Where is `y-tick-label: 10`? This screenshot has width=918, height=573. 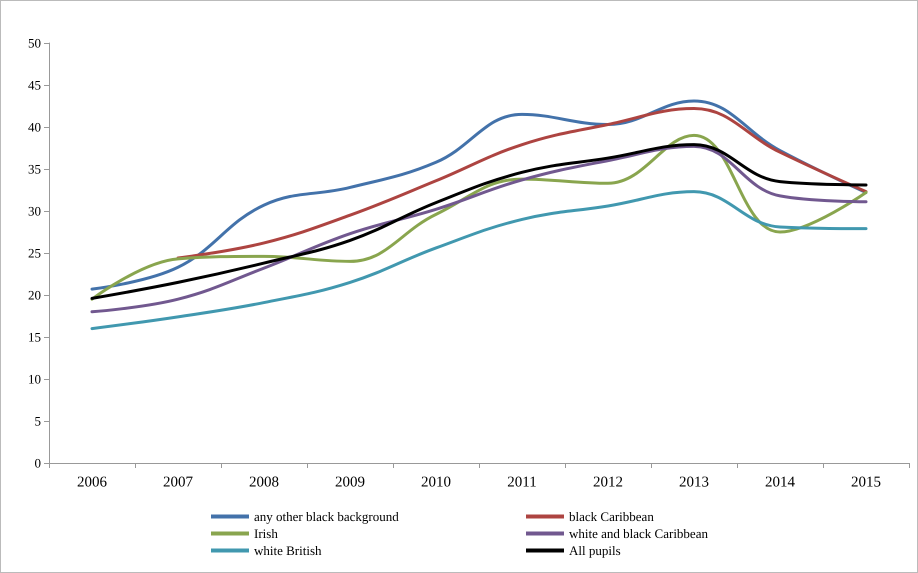 y-tick-label: 10 is located at coordinates (34, 379).